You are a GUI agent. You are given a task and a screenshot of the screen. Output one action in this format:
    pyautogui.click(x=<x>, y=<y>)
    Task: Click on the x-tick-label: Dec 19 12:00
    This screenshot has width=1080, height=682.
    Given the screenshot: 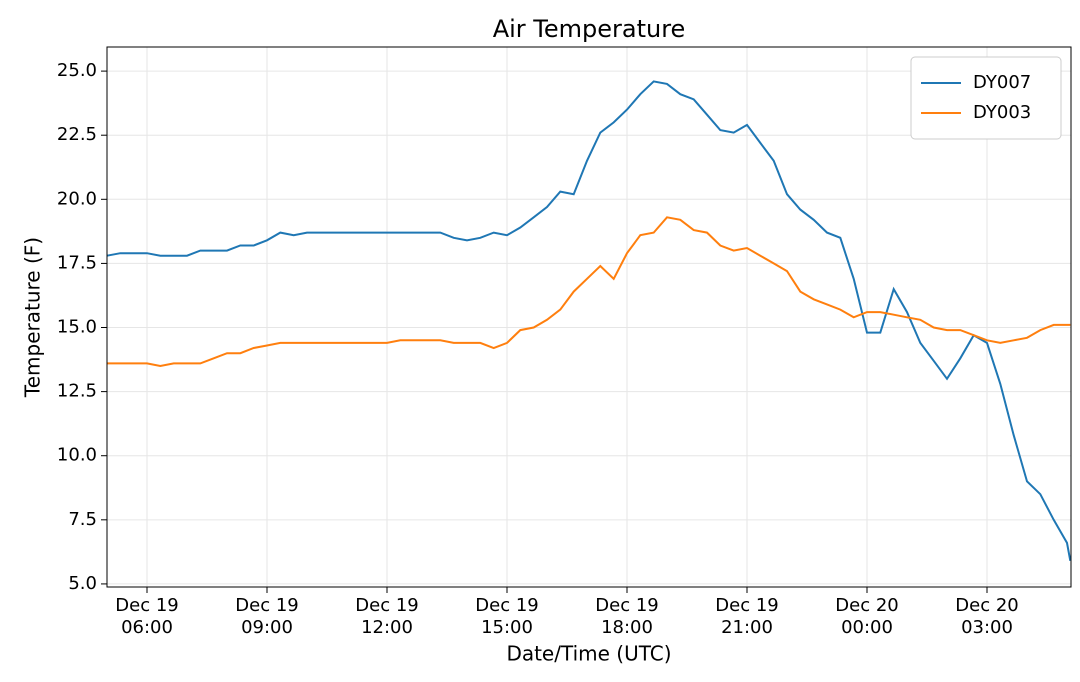 What is the action you would take?
    pyautogui.click(x=387, y=616)
    